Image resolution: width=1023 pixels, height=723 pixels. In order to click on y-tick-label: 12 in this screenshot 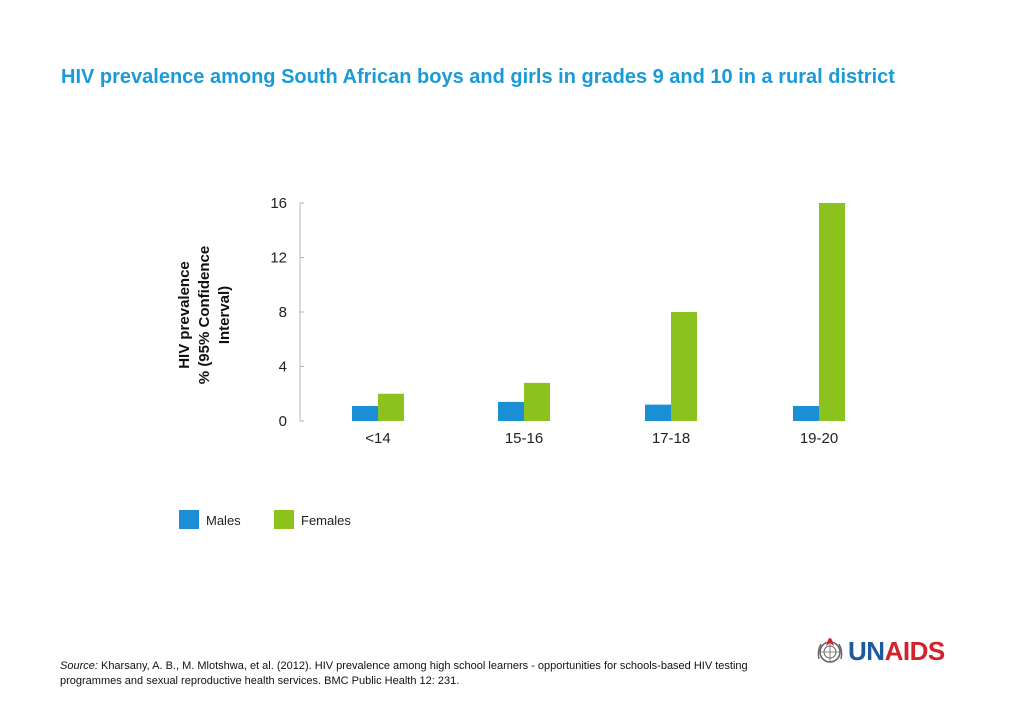, I will do `click(278, 258)`.